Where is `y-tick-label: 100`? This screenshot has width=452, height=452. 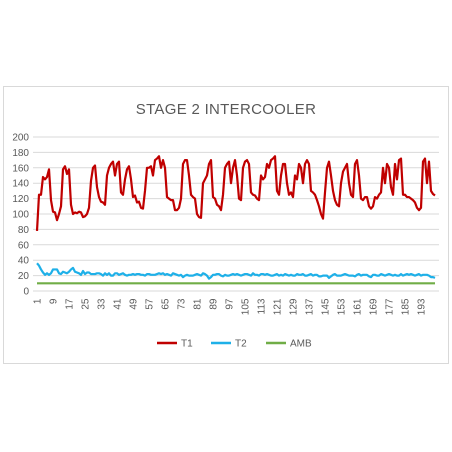 y-tick-label: 100 is located at coordinates (20, 215).